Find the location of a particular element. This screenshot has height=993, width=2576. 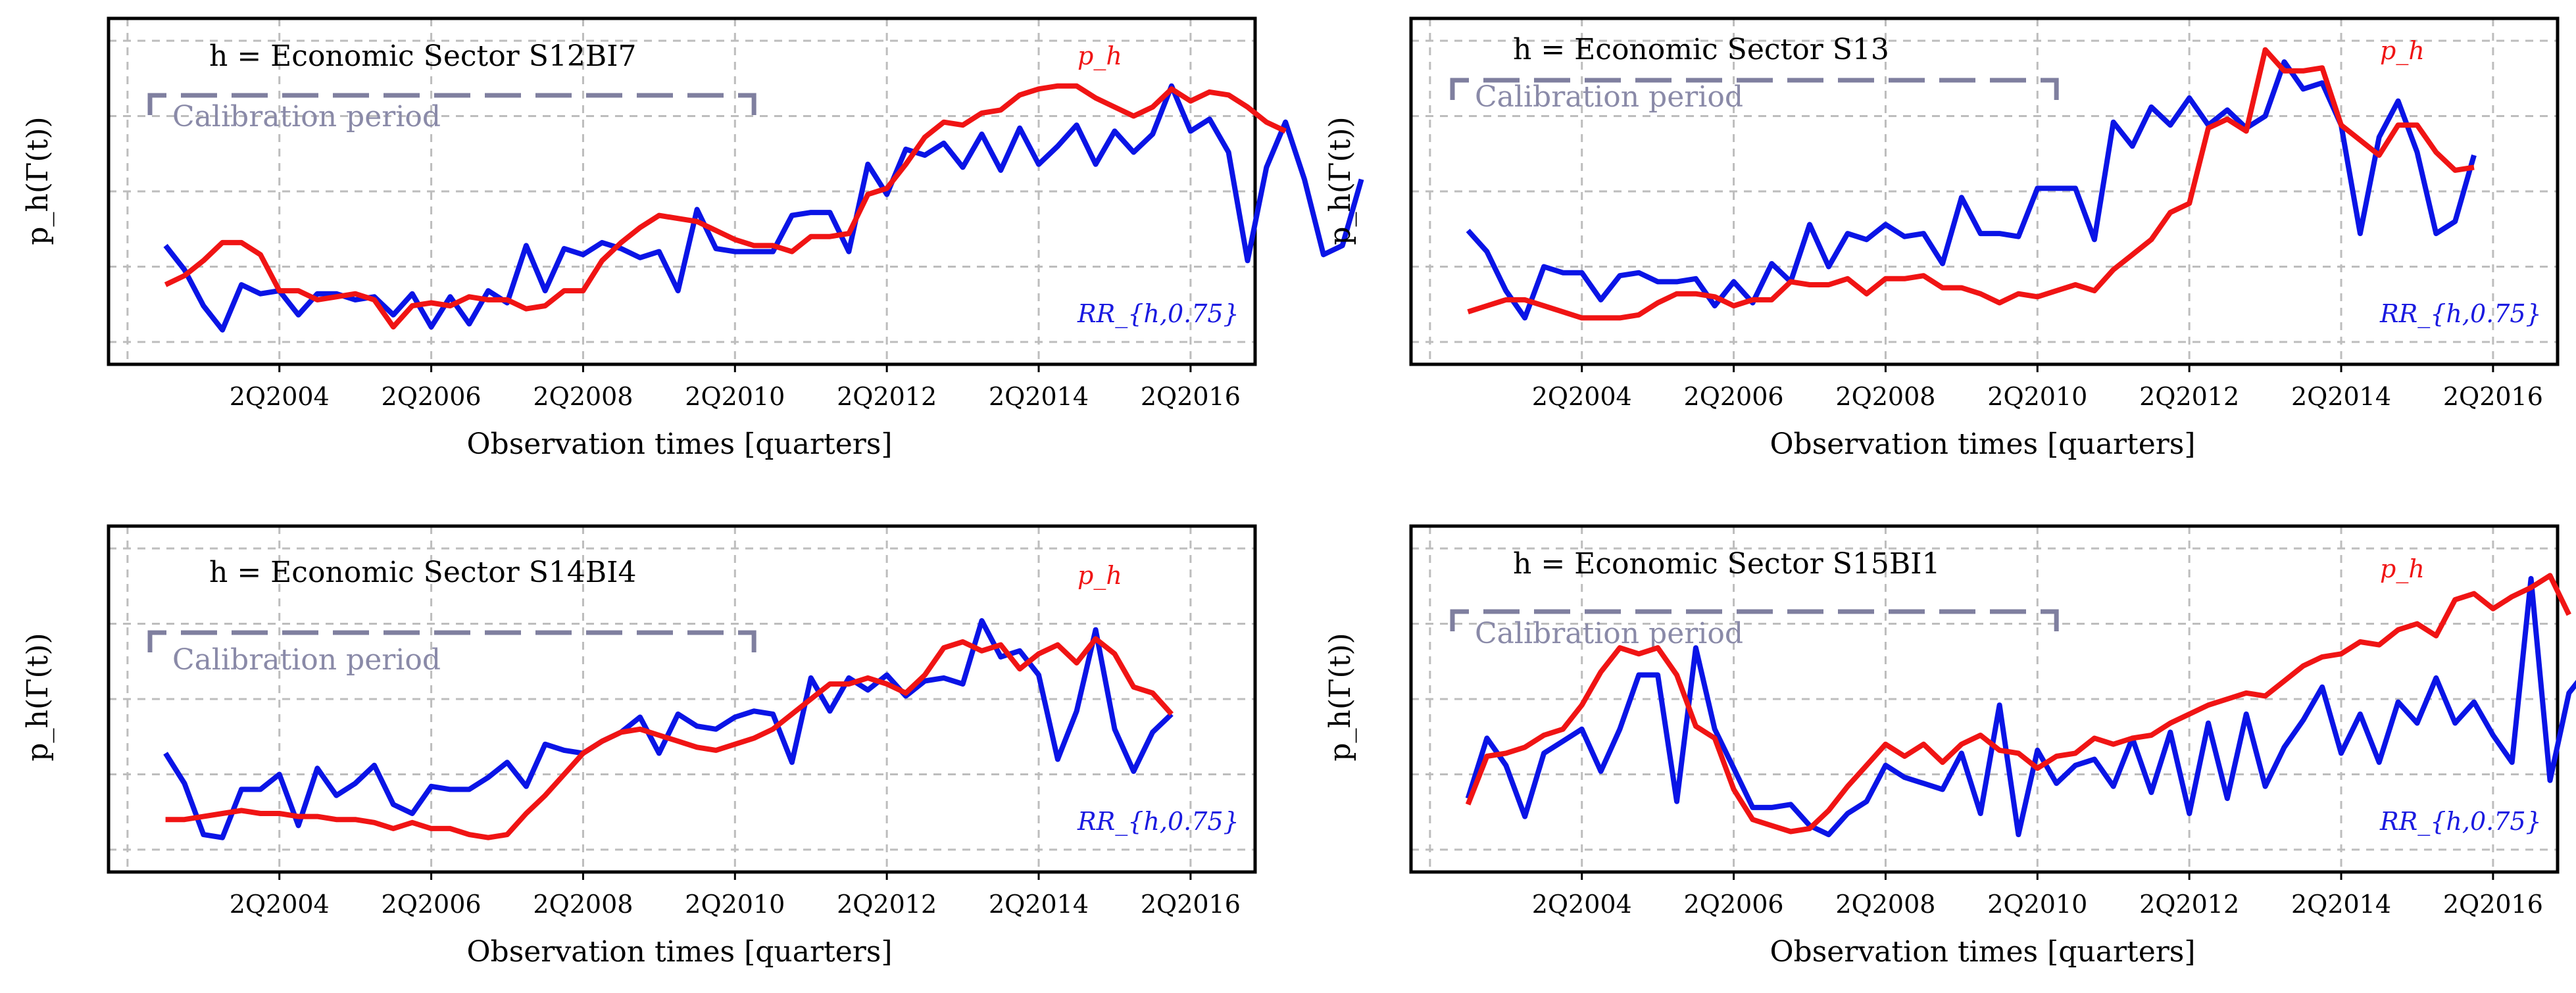

sector-title: h = Economic Sector S12BI7 is located at coordinates (423, 56).